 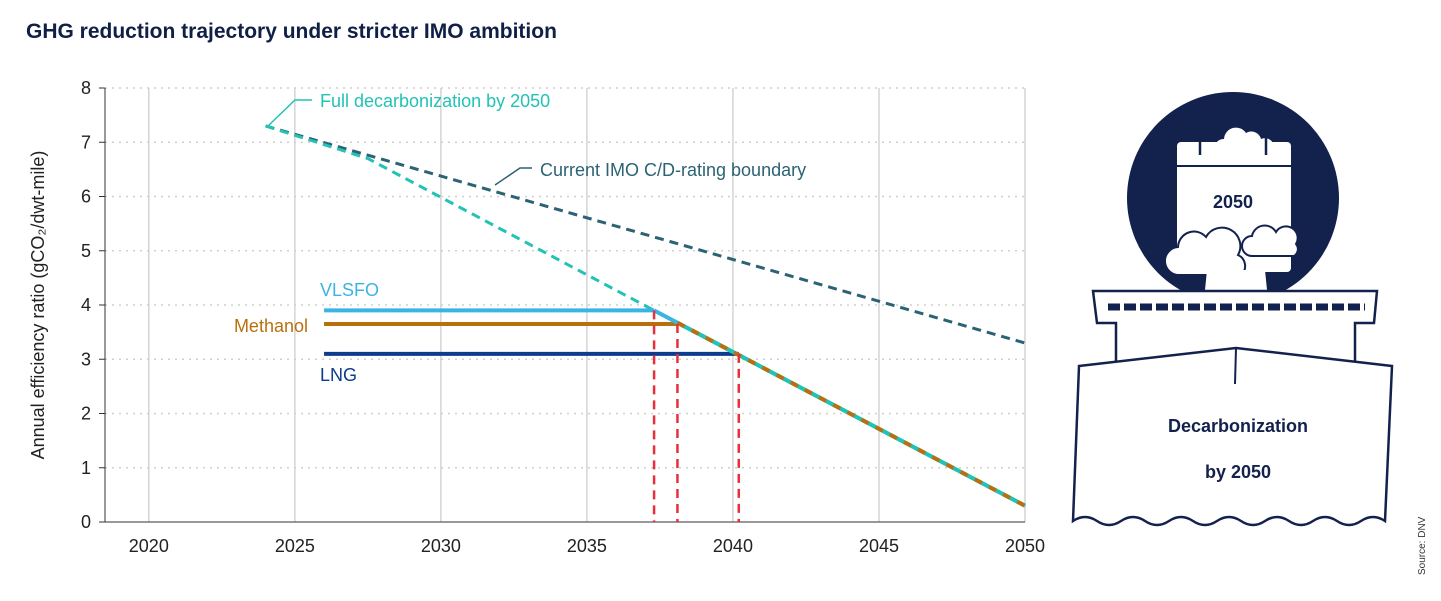 What do you see at coordinates (86, 359) in the screenshot?
I see `y-tick-label: 3` at bounding box center [86, 359].